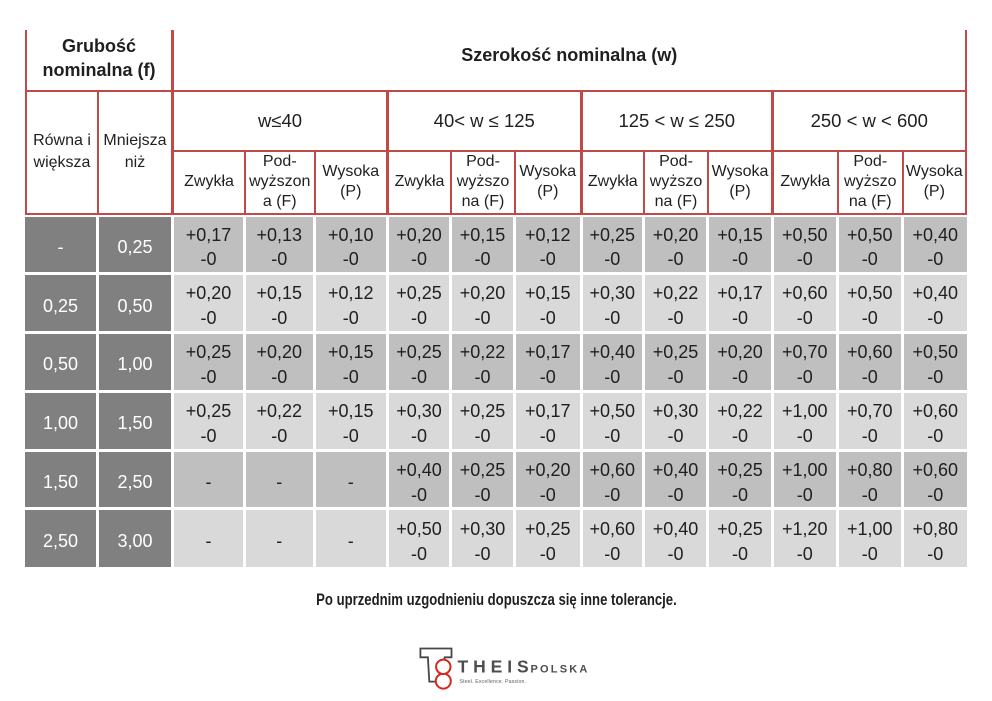 Image resolution: width=992 pixels, height=701 pixels. What do you see at coordinates (493, 682) in the screenshot?
I see `svg-text: Steel. Excellence. Passion.` at bounding box center [493, 682].